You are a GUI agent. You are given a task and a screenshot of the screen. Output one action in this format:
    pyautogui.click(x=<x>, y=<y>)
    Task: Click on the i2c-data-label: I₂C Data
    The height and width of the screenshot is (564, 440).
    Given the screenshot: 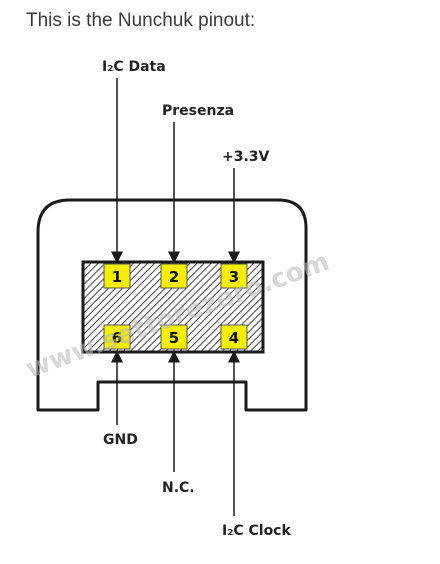 What is the action you would take?
    pyautogui.click(x=134, y=67)
    